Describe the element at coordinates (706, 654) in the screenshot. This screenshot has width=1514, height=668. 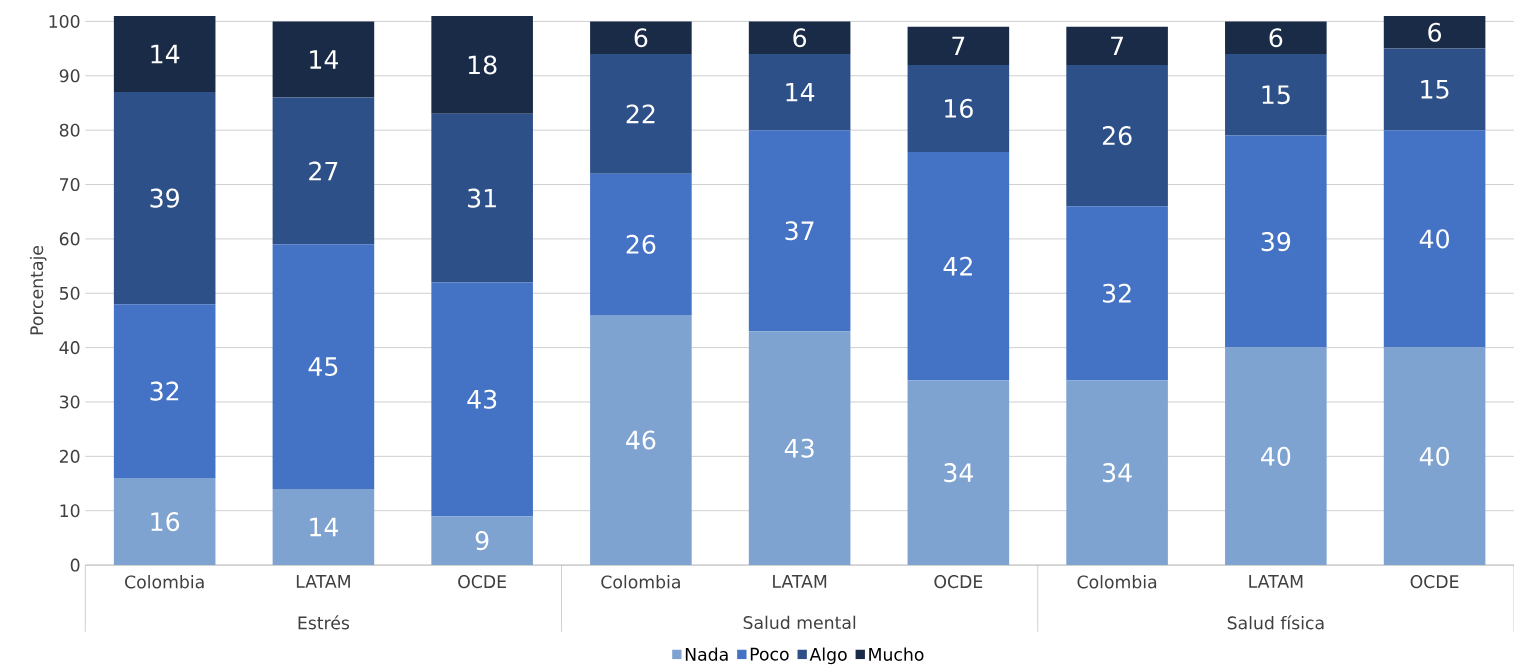
I see `legend-label: Nada` at that location.